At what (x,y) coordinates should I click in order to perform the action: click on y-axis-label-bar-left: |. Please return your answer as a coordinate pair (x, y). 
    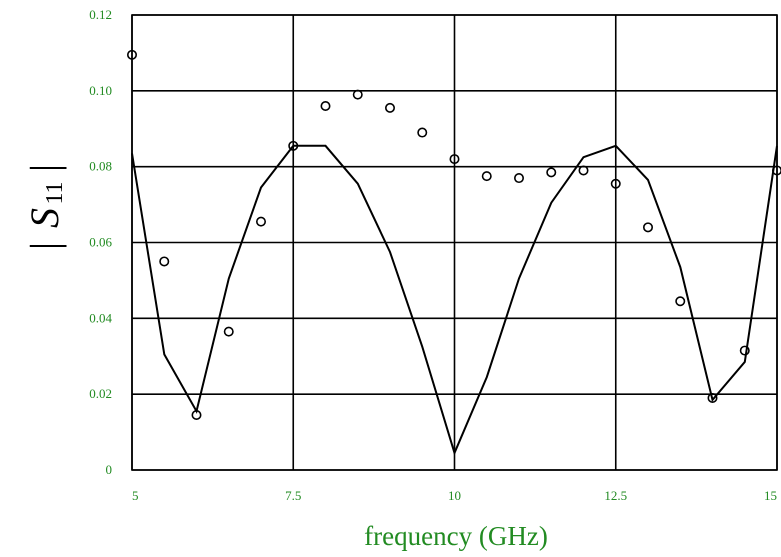
    Looking at the image, I should click on (44, 246).